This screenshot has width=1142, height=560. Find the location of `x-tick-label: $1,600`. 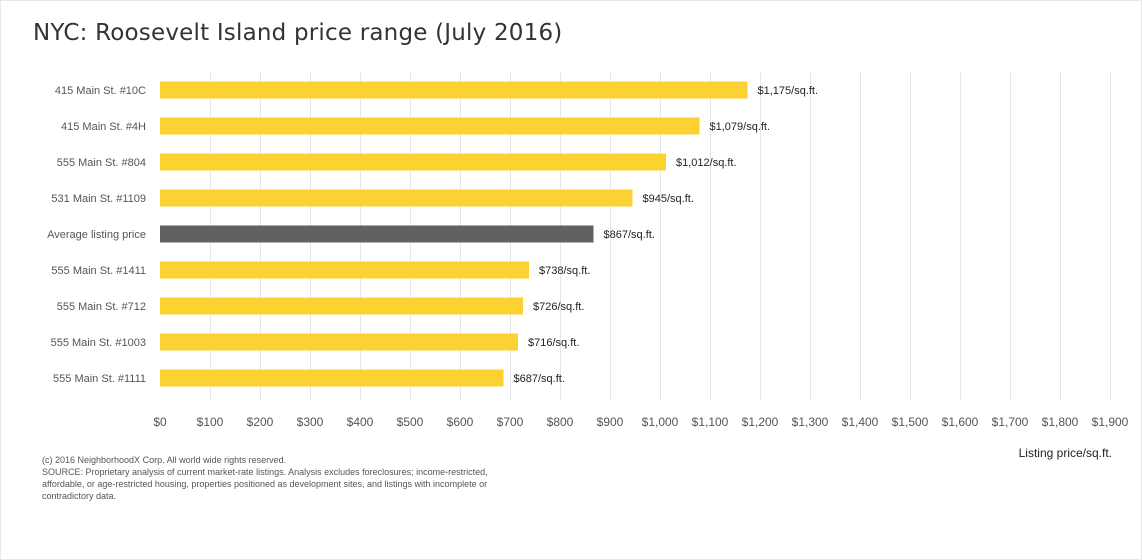

x-tick-label: $1,600 is located at coordinates (960, 422).